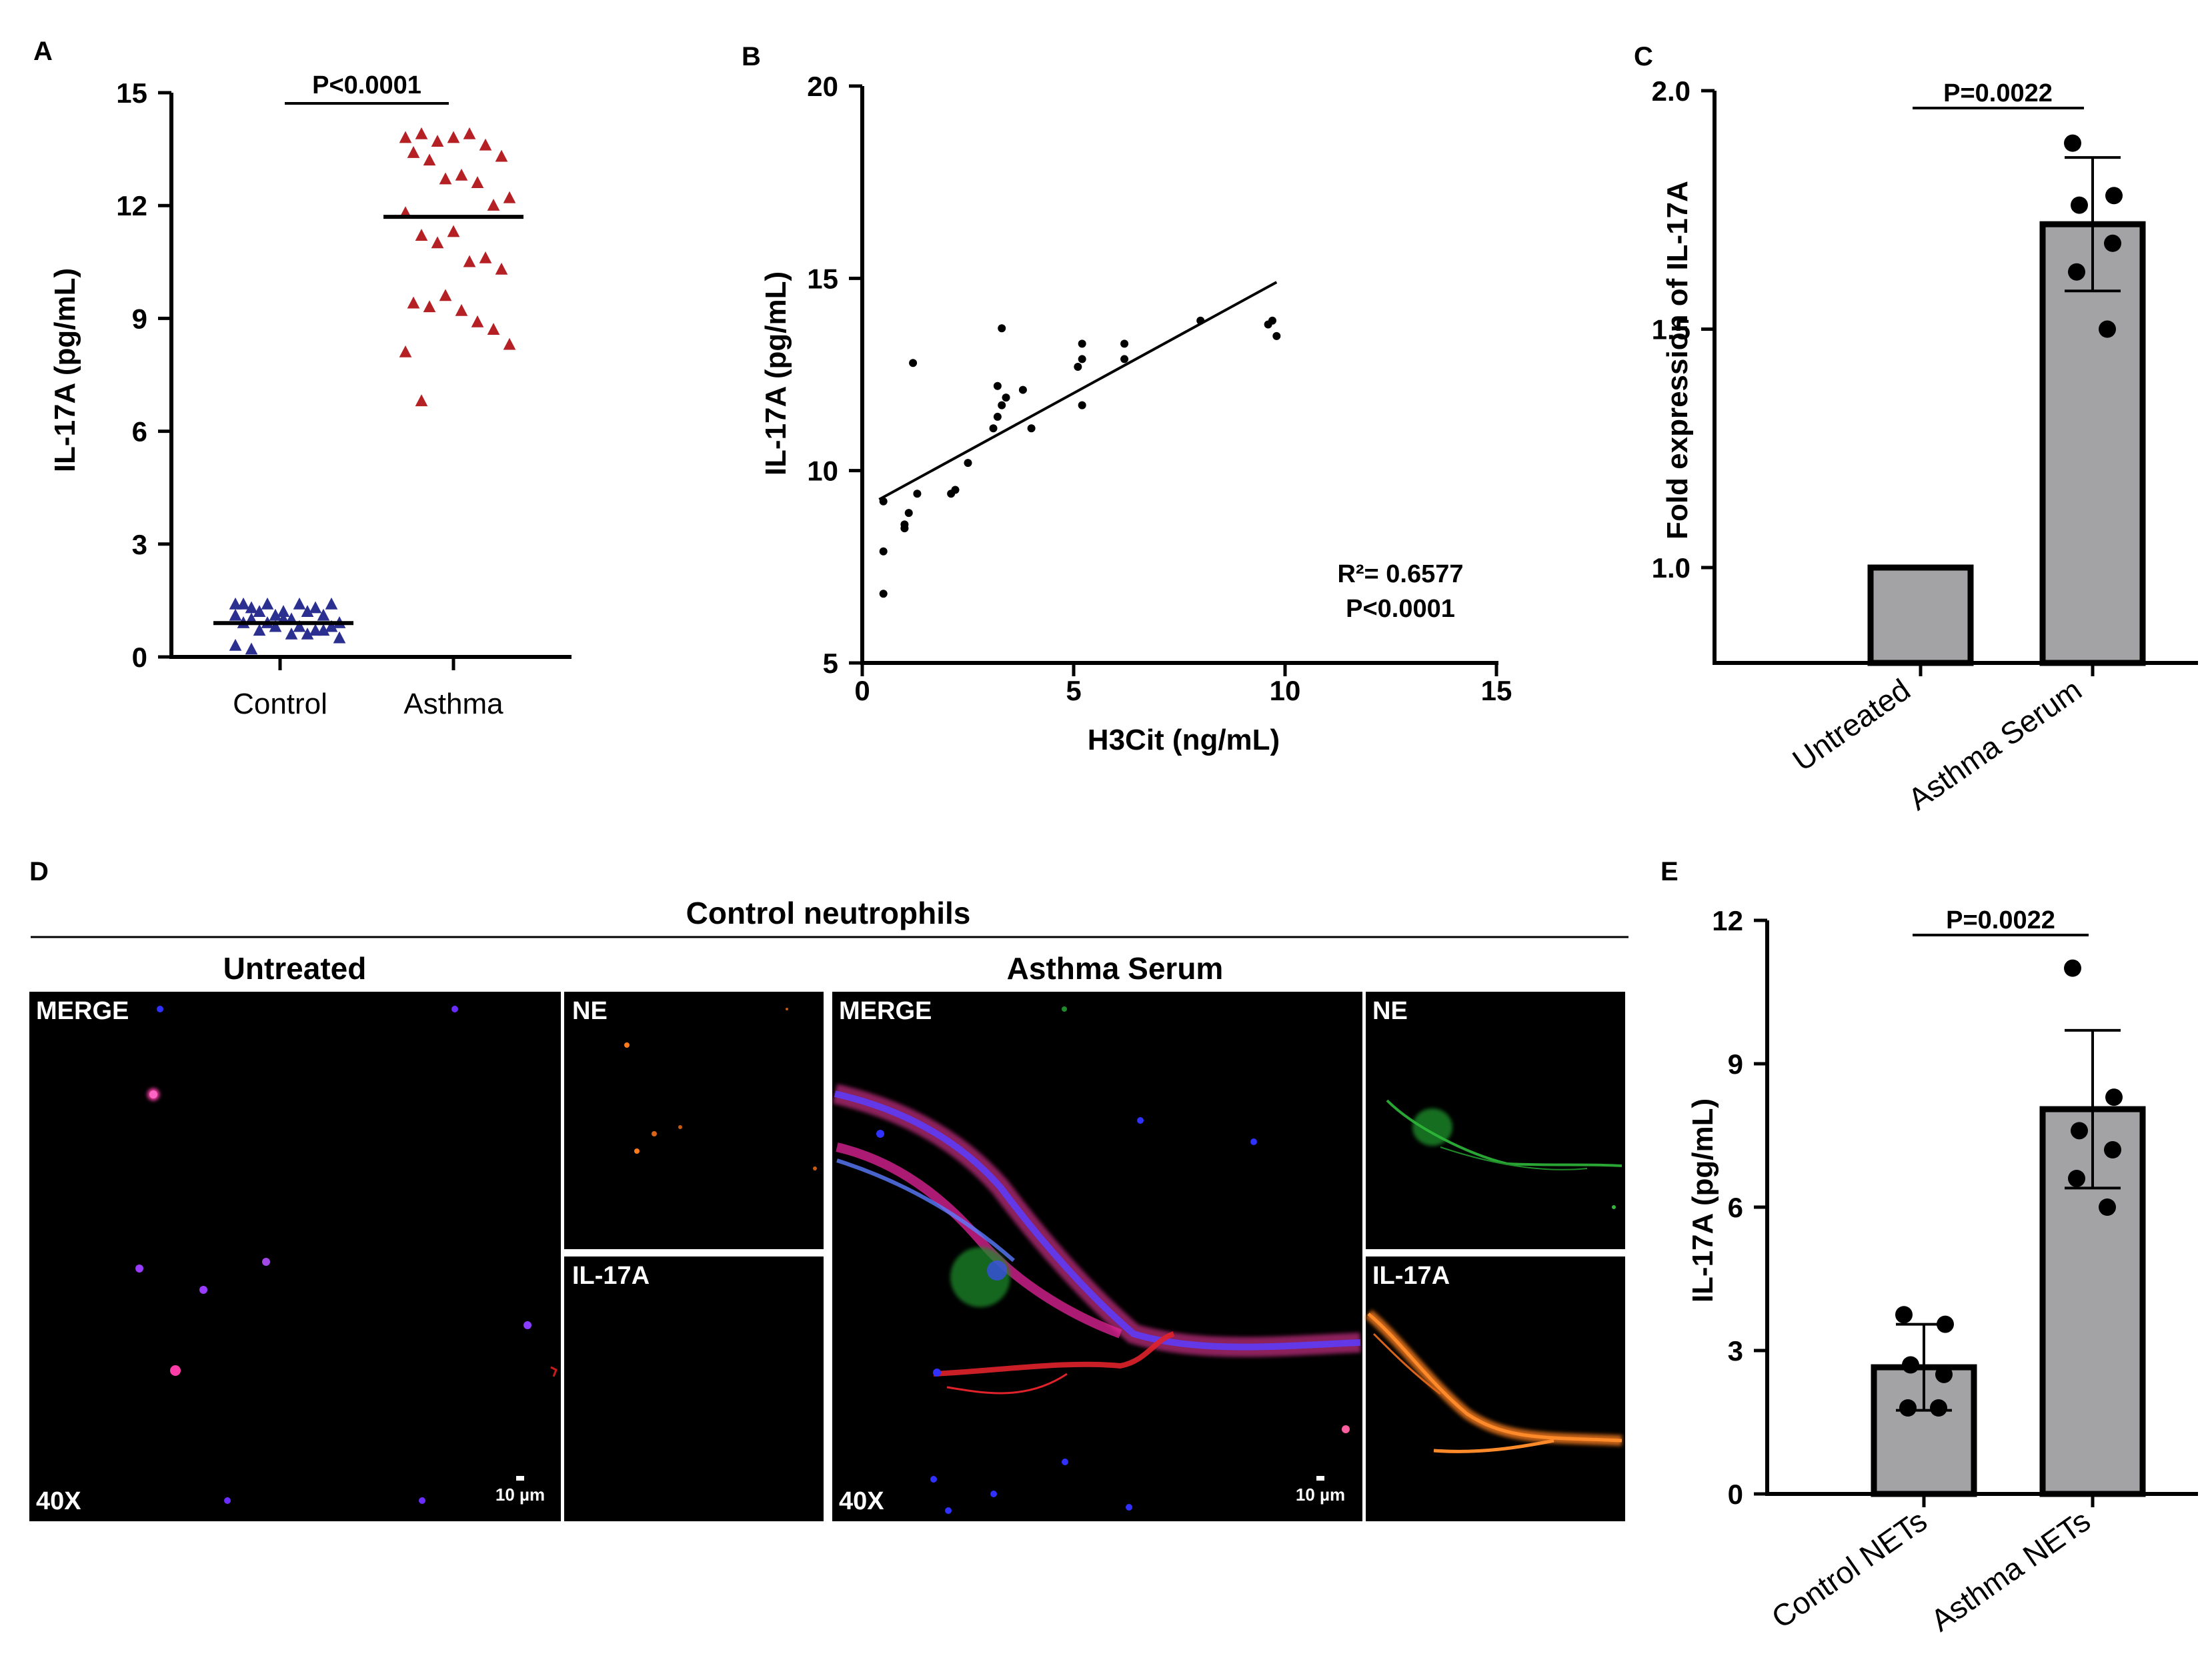  What do you see at coordinates (1400, 609) in the screenshot?
I see `panel-b-p-value: P<0.0001` at bounding box center [1400, 609].